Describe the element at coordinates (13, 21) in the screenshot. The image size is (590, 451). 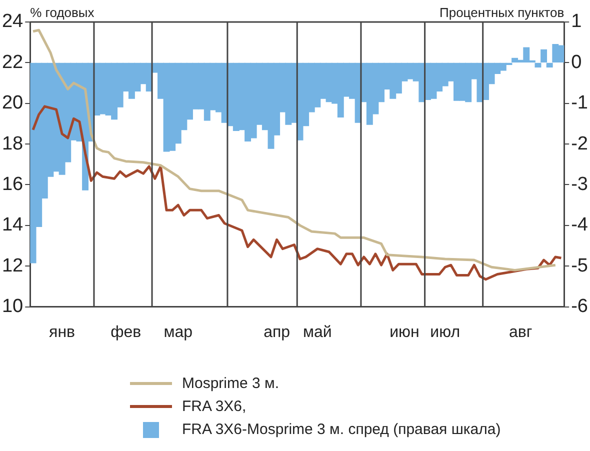
I see `y-tick-label: 24` at that location.